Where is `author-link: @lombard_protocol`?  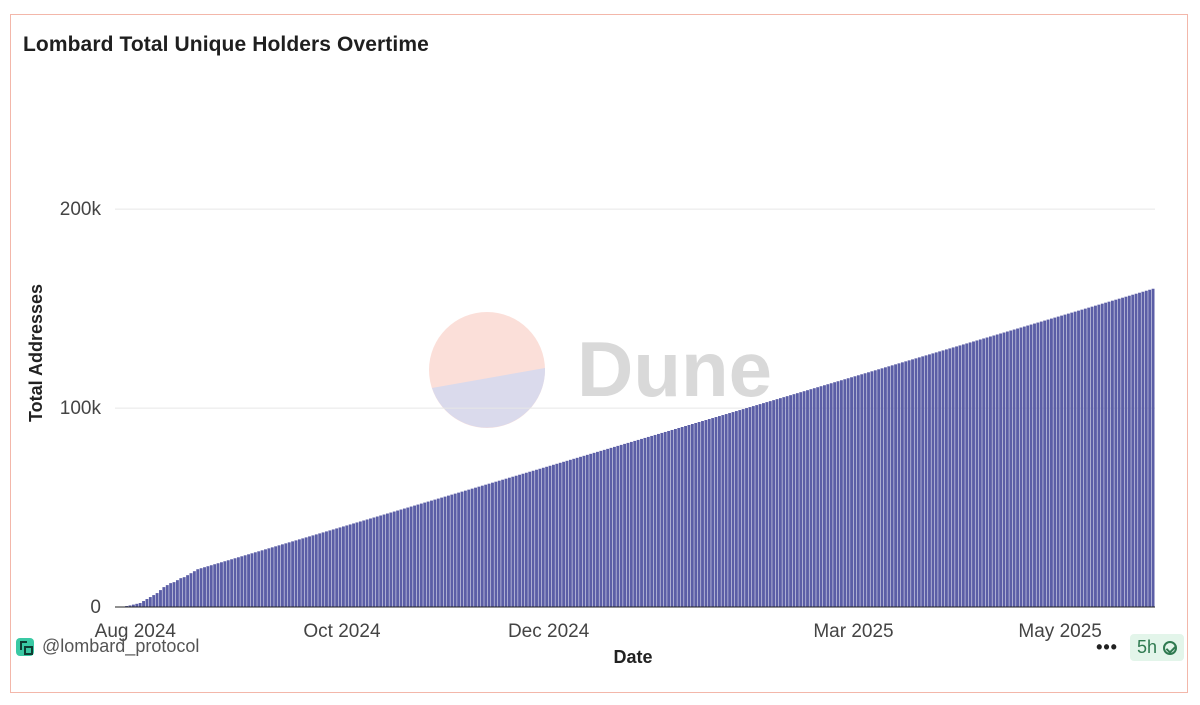
author-link: @lombard_protocol is located at coordinates (107, 646).